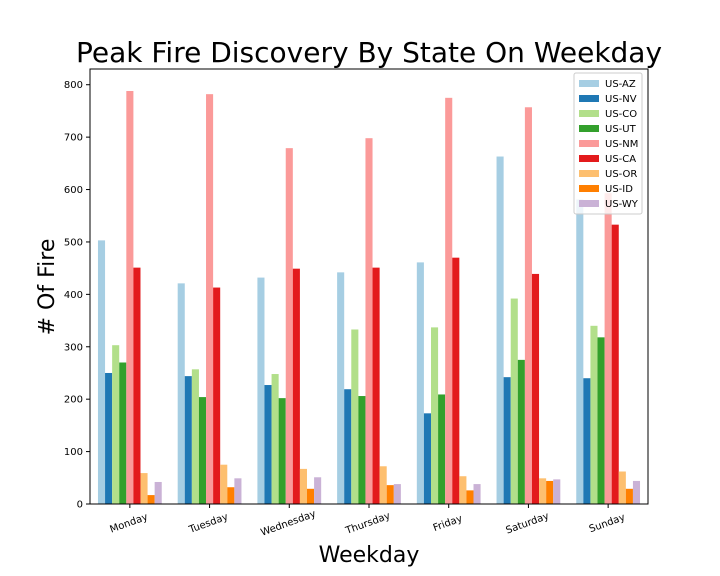  What do you see at coordinates (296, 386) in the screenshot?
I see `bar-us-ca-wednesday` at bounding box center [296, 386].